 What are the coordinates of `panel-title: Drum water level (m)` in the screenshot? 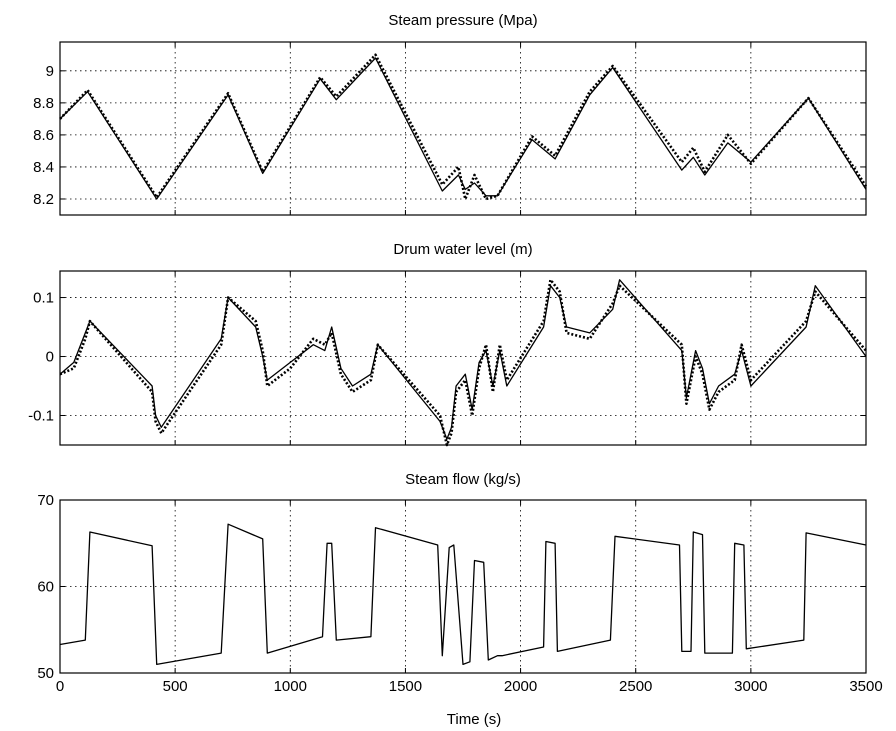 It's located at (462, 249).